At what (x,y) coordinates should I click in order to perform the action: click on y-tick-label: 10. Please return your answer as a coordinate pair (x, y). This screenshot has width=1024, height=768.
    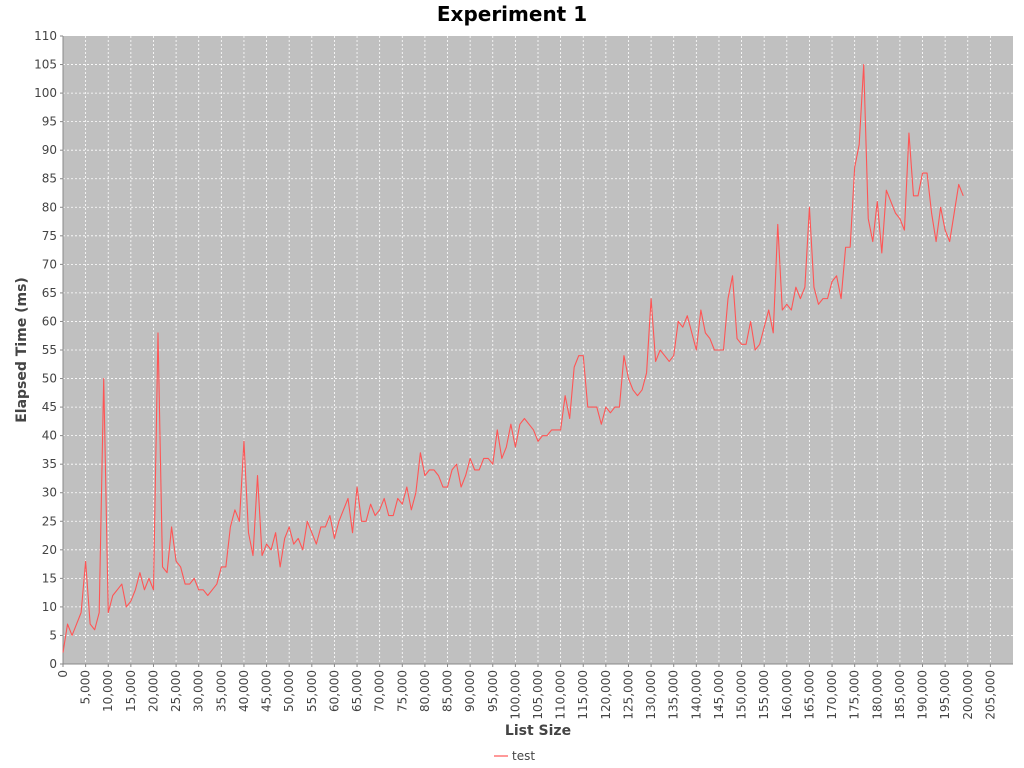
    Looking at the image, I should click on (49, 607).